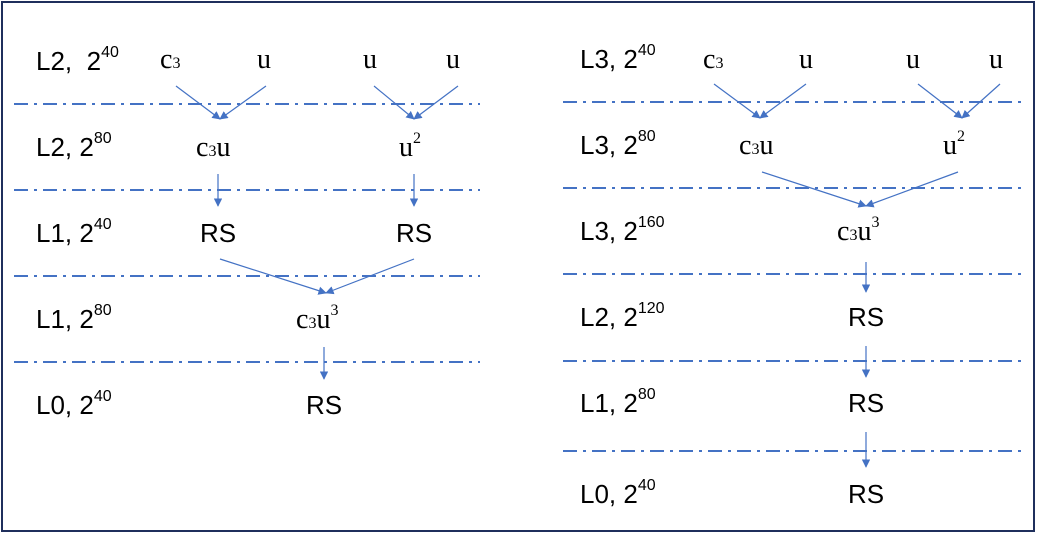  I want to click on arrow-l-u2-to-u2, so click(394, 102).